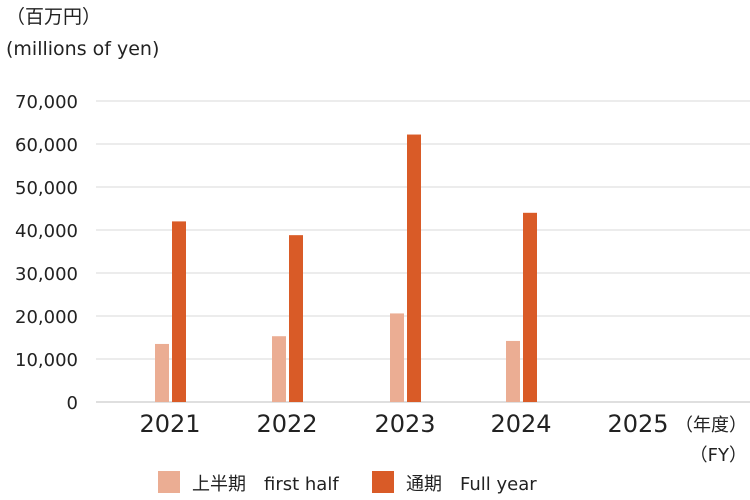 The image size is (750, 500). I want to click on bar-first-half-2023, so click(397, 357).